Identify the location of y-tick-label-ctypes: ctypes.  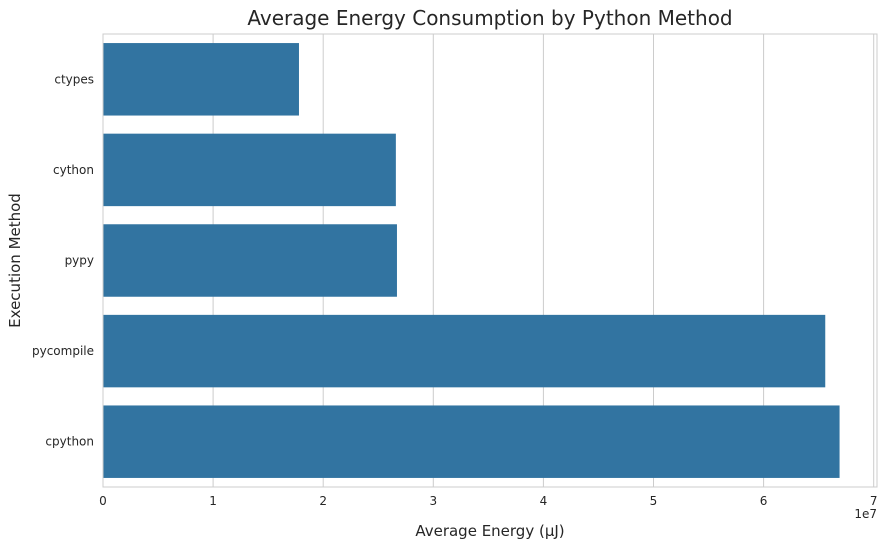
(74, 79).